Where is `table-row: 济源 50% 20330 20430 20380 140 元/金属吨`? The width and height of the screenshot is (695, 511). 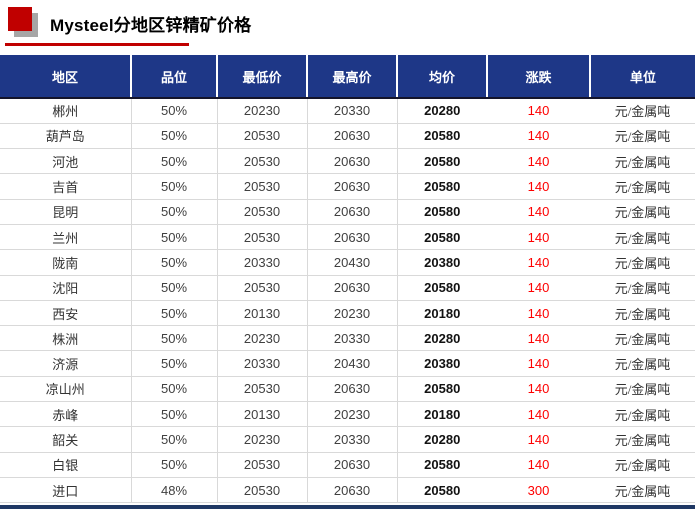
table-row: 济源 50% 20330 20430 20380 140 元/金属吨 is located at coordinates (347, 363).